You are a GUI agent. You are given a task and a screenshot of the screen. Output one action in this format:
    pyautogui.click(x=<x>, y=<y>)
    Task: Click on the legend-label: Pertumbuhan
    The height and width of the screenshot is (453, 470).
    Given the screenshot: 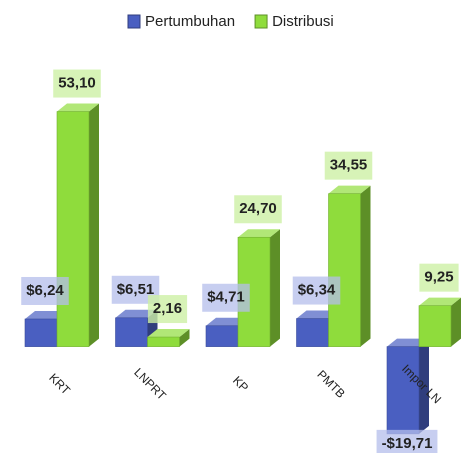 What is the action you would take?
    pyautogui.click(x=190, y=21)
    